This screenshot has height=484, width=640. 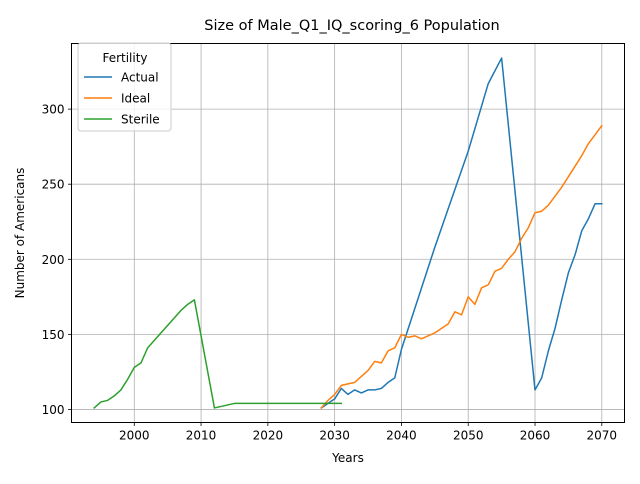 What do you see at coordinates (20, 233) in the screenshot?
I see `y-axis-label: Number of Americans` at bounding box center [20, 233].